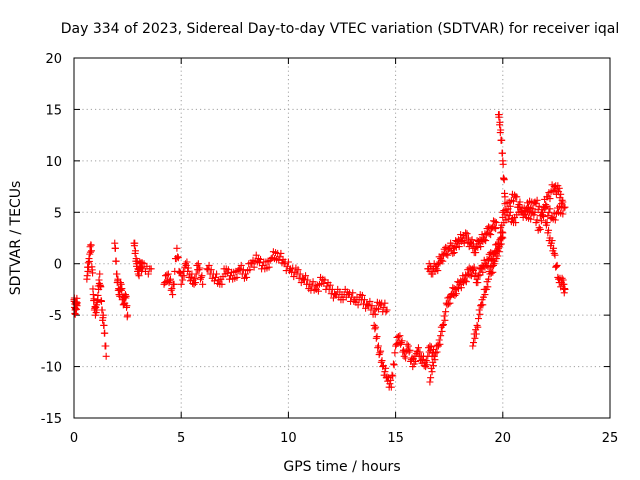  I want to click on x-tick-label: 25, so click(610, 438).